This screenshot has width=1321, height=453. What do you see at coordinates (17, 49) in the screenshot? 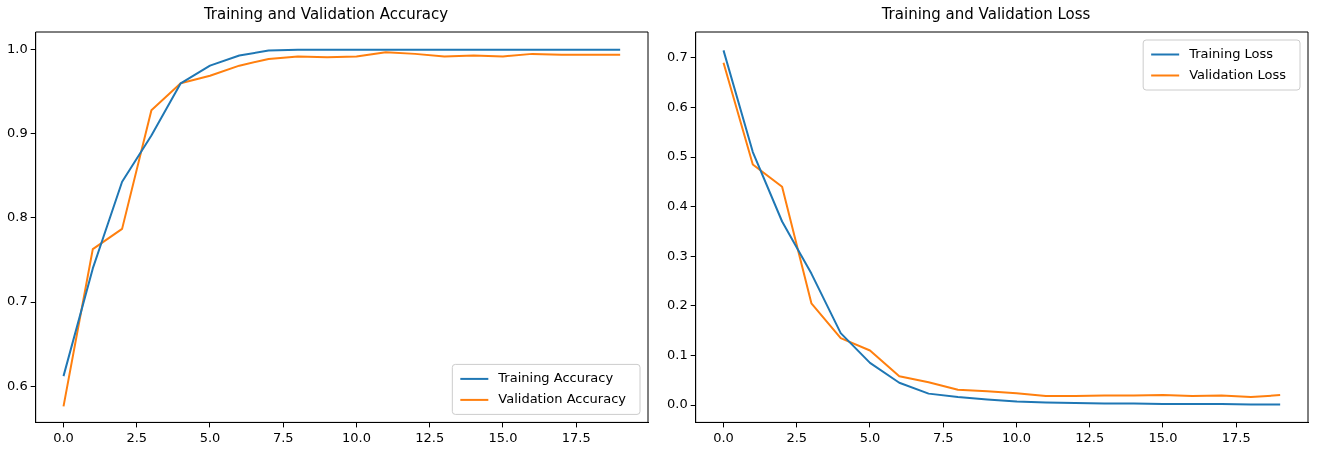
I see `y-tick-label: 1.0` at bounding box center [17, 49].